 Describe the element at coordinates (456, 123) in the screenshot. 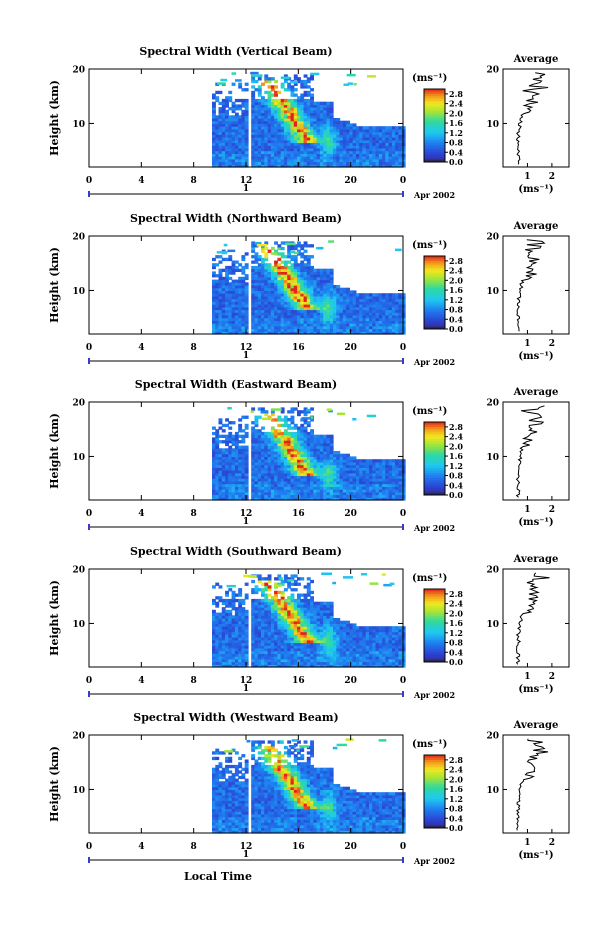

I see `colorbar-tick-label: 1.6` at that location.